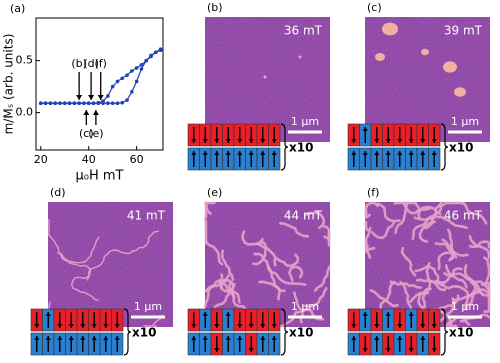  I want to click on annotation-label: (c), so click(86, 133).